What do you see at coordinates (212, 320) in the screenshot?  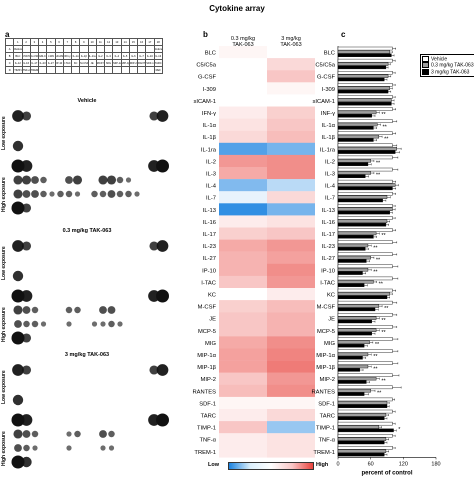 I see `heatmap-row-label: JE` at bounding box center [212, 320].